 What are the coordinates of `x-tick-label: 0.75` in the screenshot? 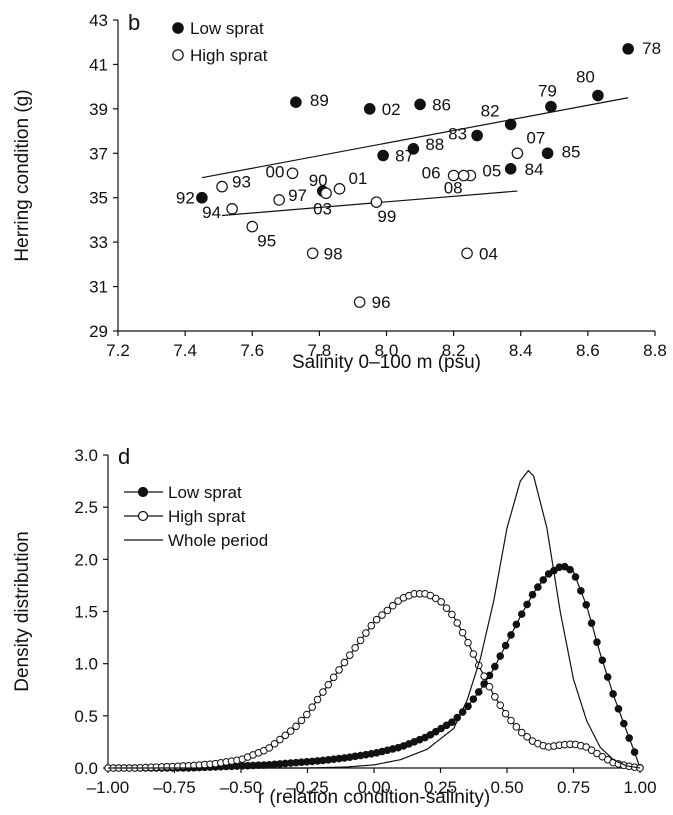 It's located at (573, 787).